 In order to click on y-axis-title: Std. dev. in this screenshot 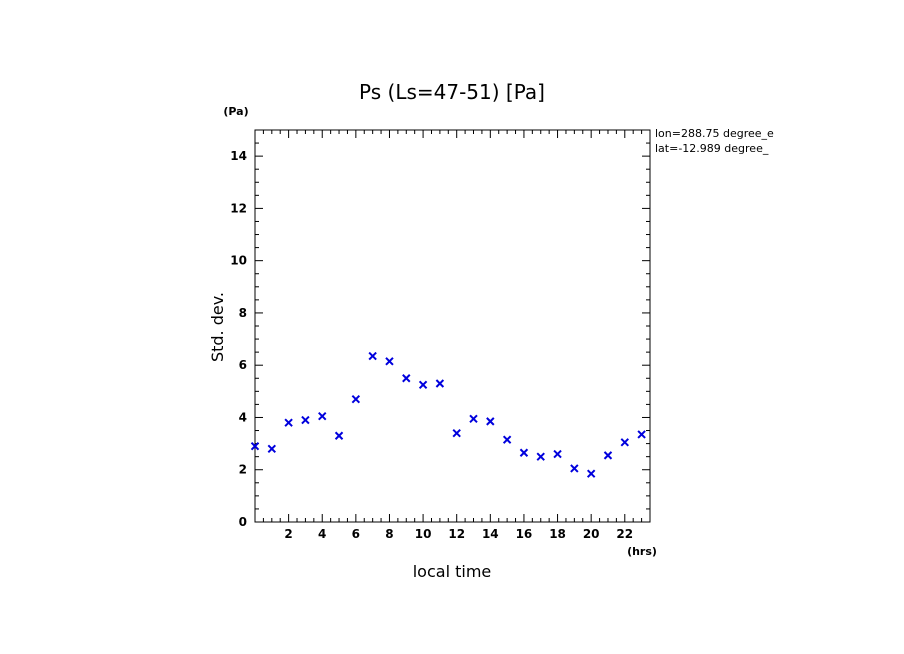, I will do `click(217, 327)`.